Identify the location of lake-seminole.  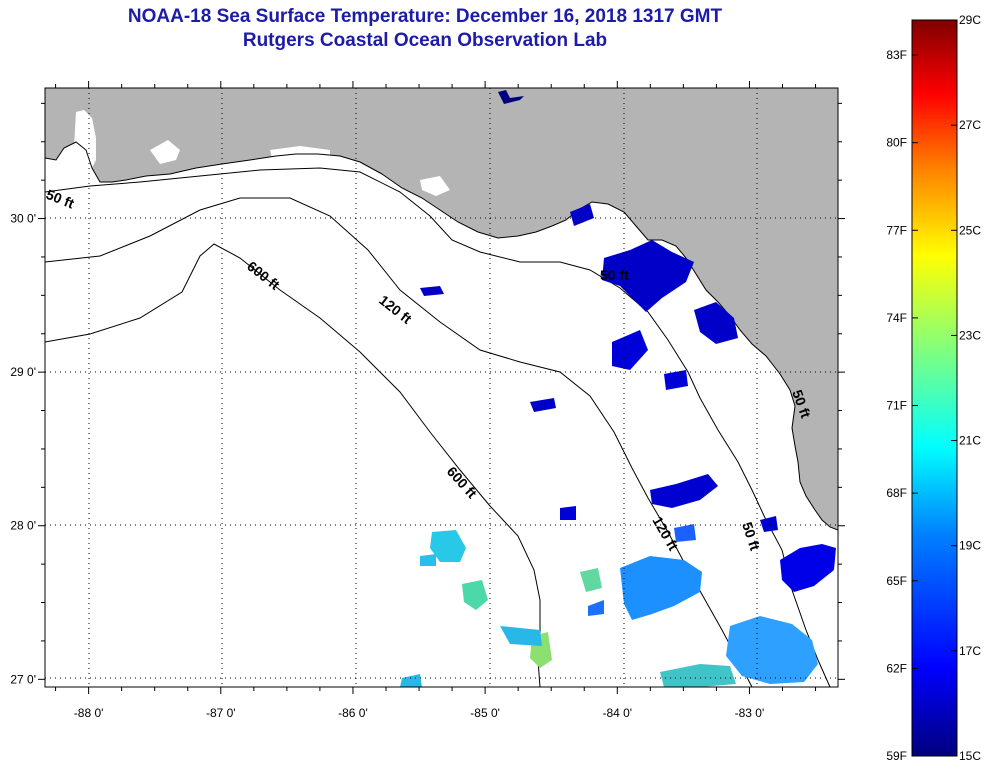
(513, 97).